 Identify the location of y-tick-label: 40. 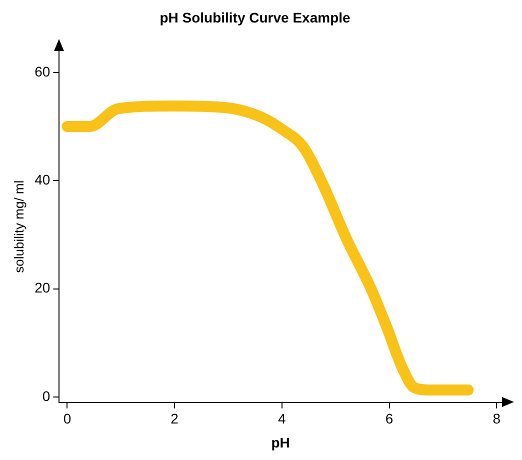
(42, 179).